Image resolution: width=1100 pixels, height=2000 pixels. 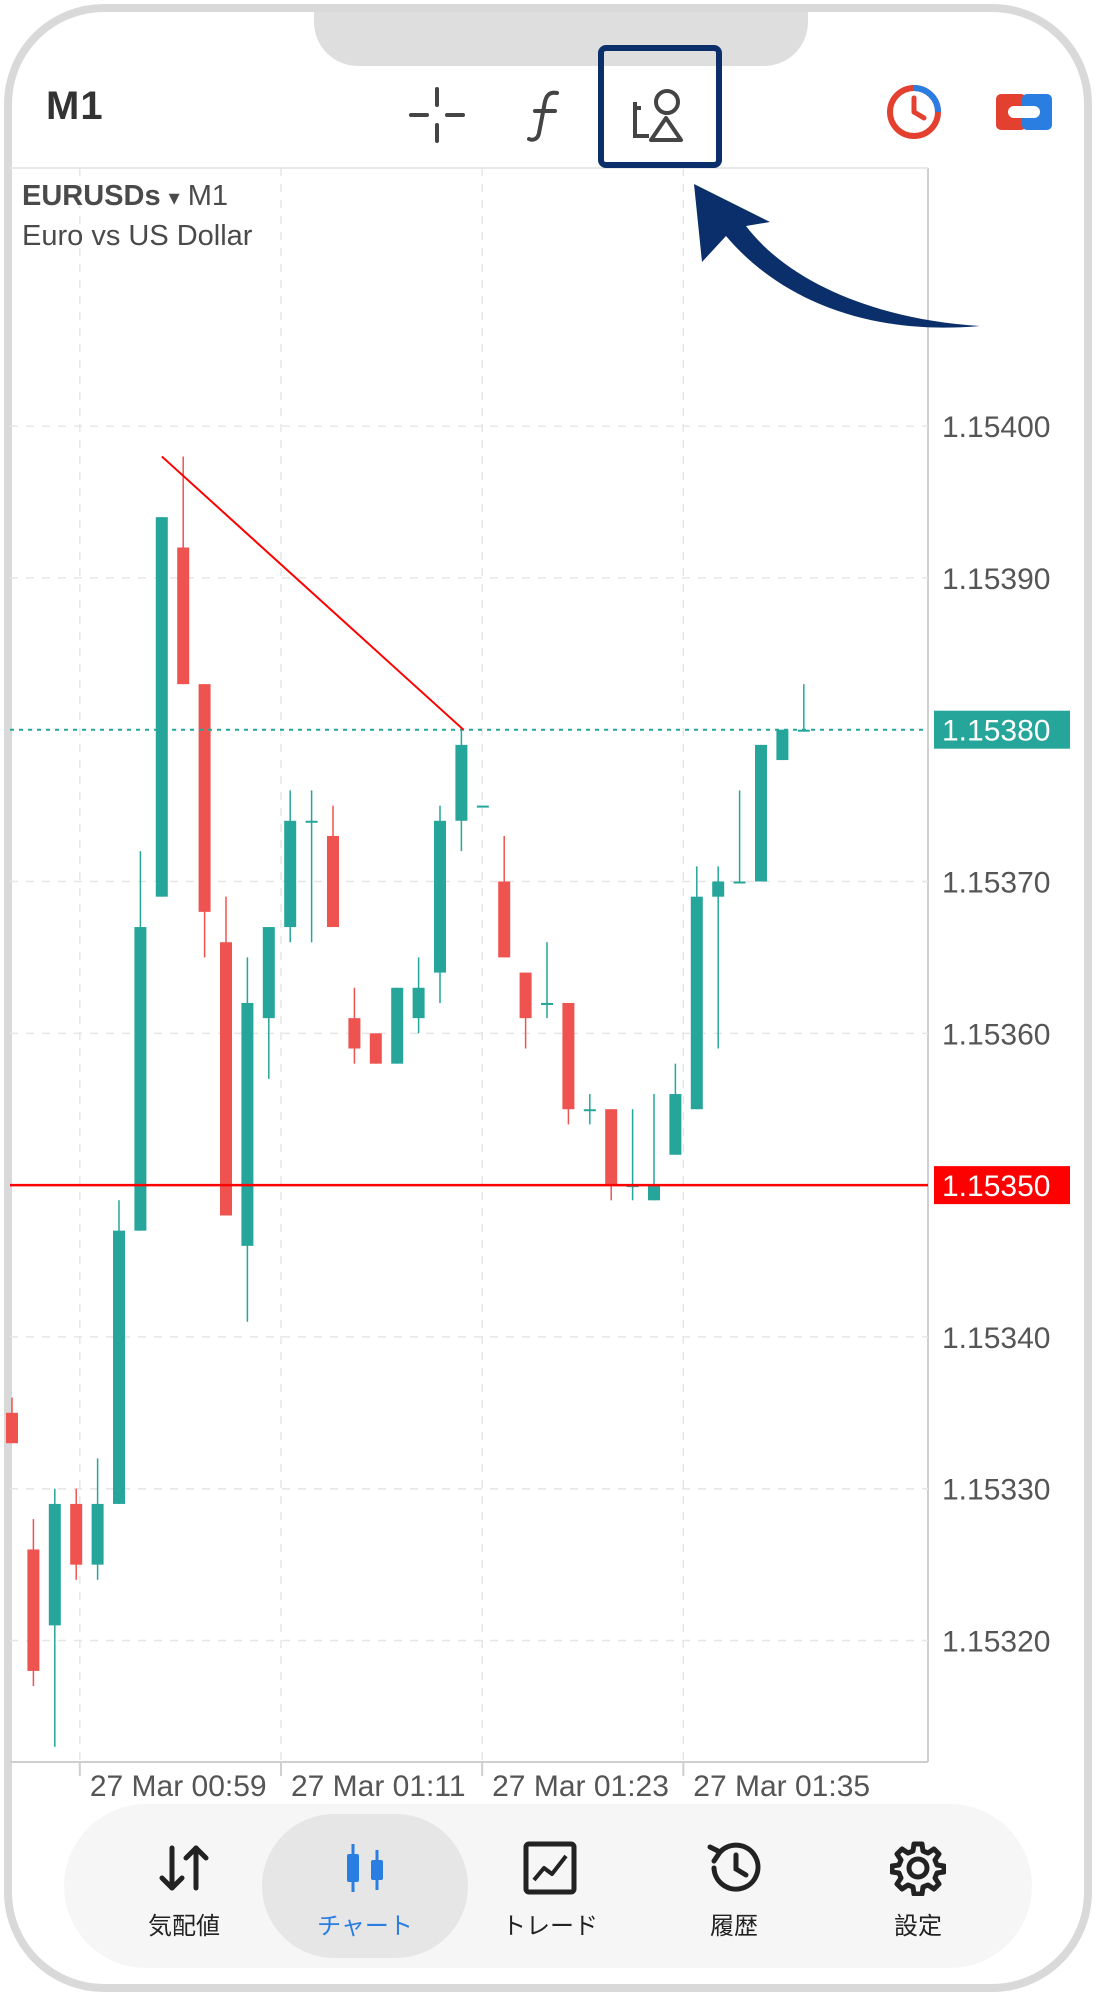 I want to click on price-tick-label: 1.15320, so click(x=996, y=1642).